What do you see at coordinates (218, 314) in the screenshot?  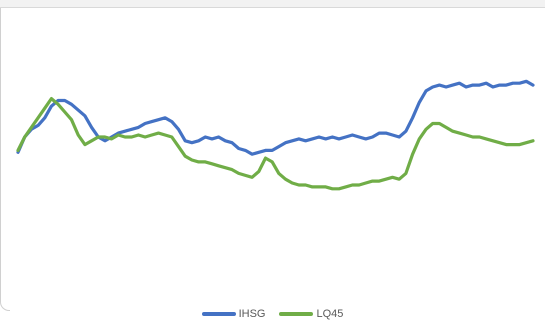 I see `legend-swatch-ihsg` at bounding box center [218, 314].